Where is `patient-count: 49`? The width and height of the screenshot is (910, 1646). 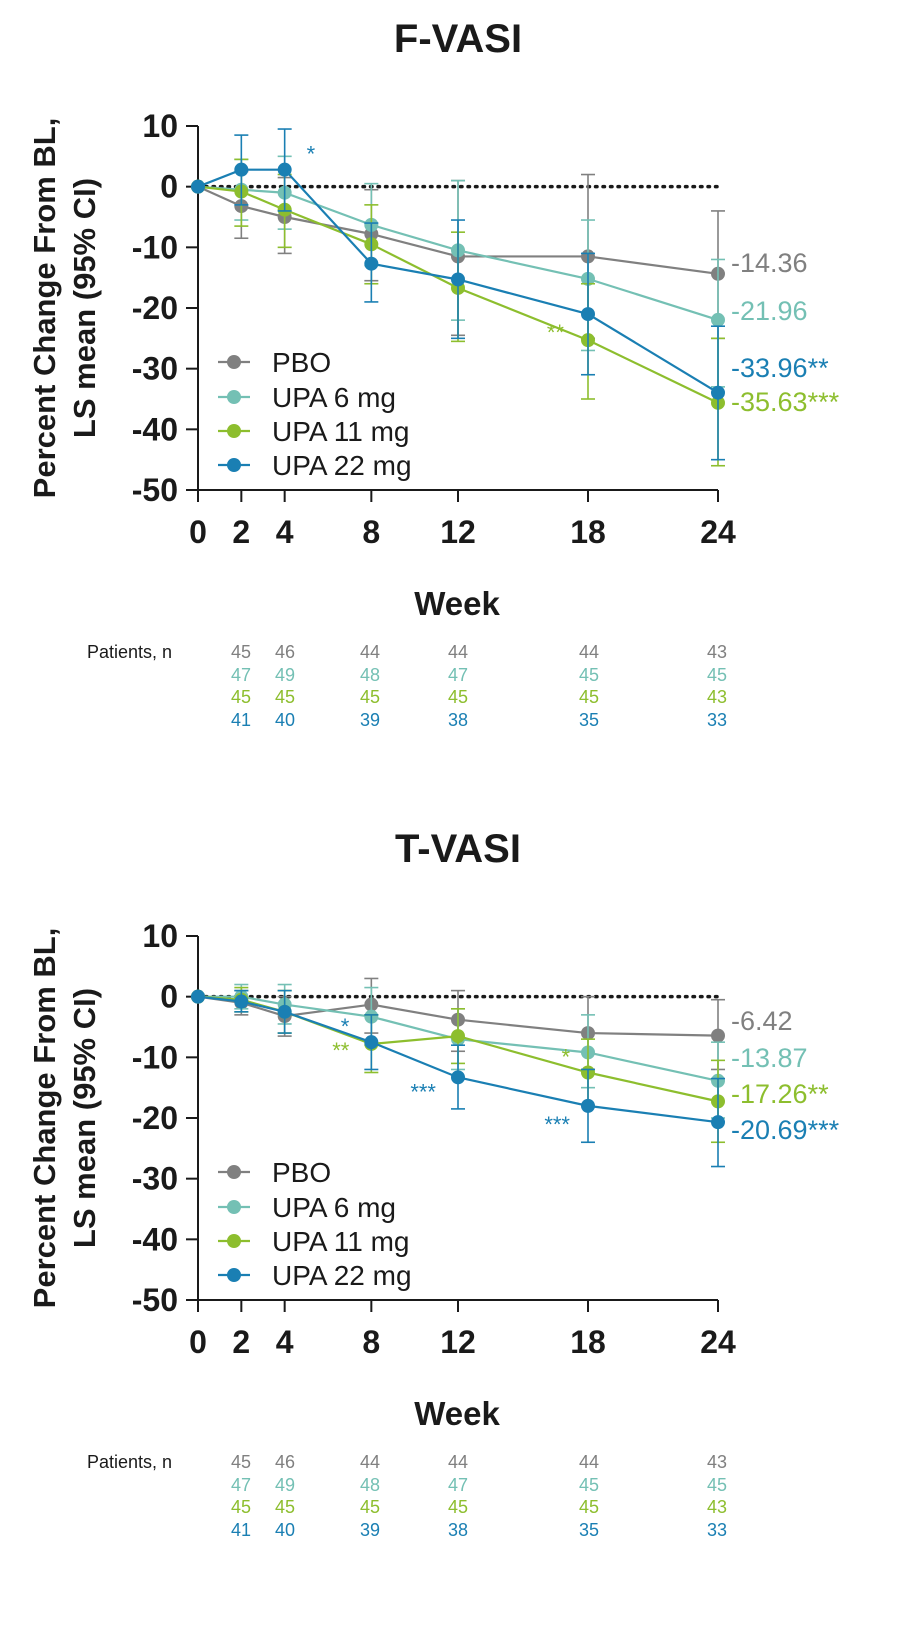 patient-count: 49 is located at coordinates (285, 675).